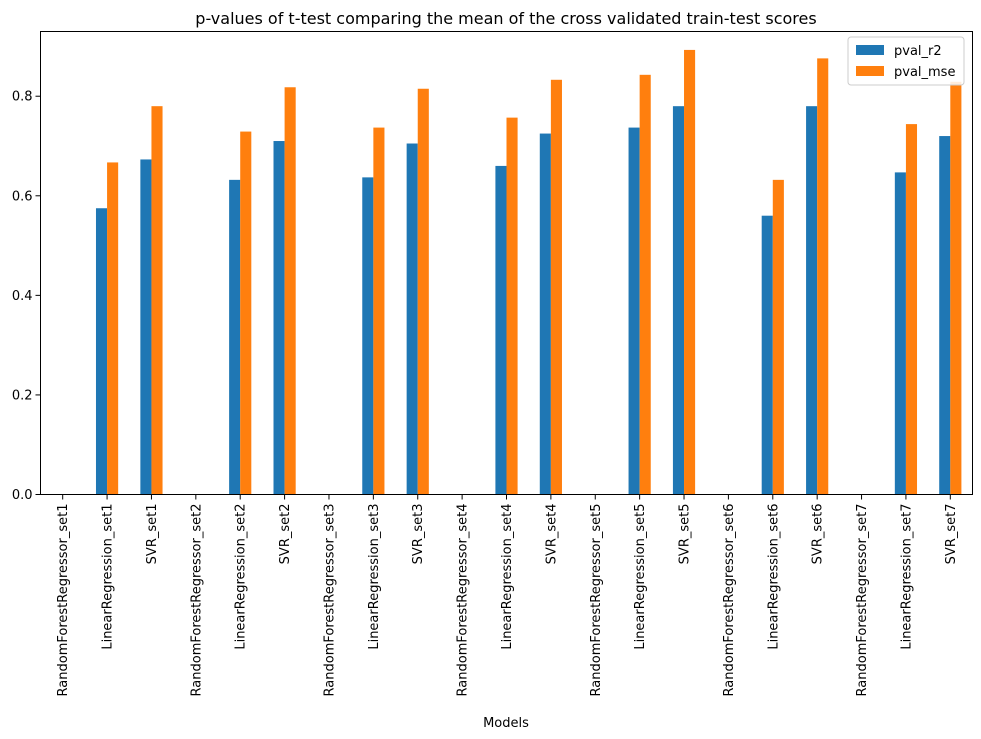 The width and height of the screenshot is (981, 739). Describe the element at coordinates (329, 600) in the screenshot. I see `x-tick-label: RandomForestRegressor_set3` at that location.